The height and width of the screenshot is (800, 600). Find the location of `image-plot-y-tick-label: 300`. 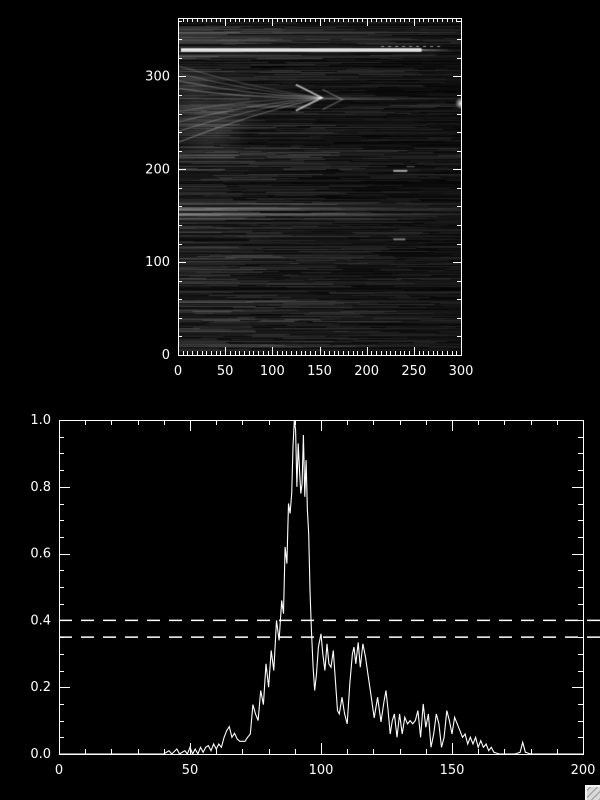

image-plot-y-tick-label: 300 is located at coordinates (157, 76).